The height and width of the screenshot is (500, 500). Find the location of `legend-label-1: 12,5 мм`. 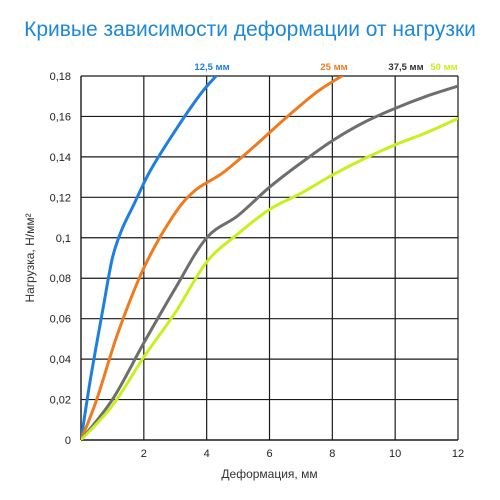

legend-label-1: 12,5 мм is located at coordinates (211, 67).